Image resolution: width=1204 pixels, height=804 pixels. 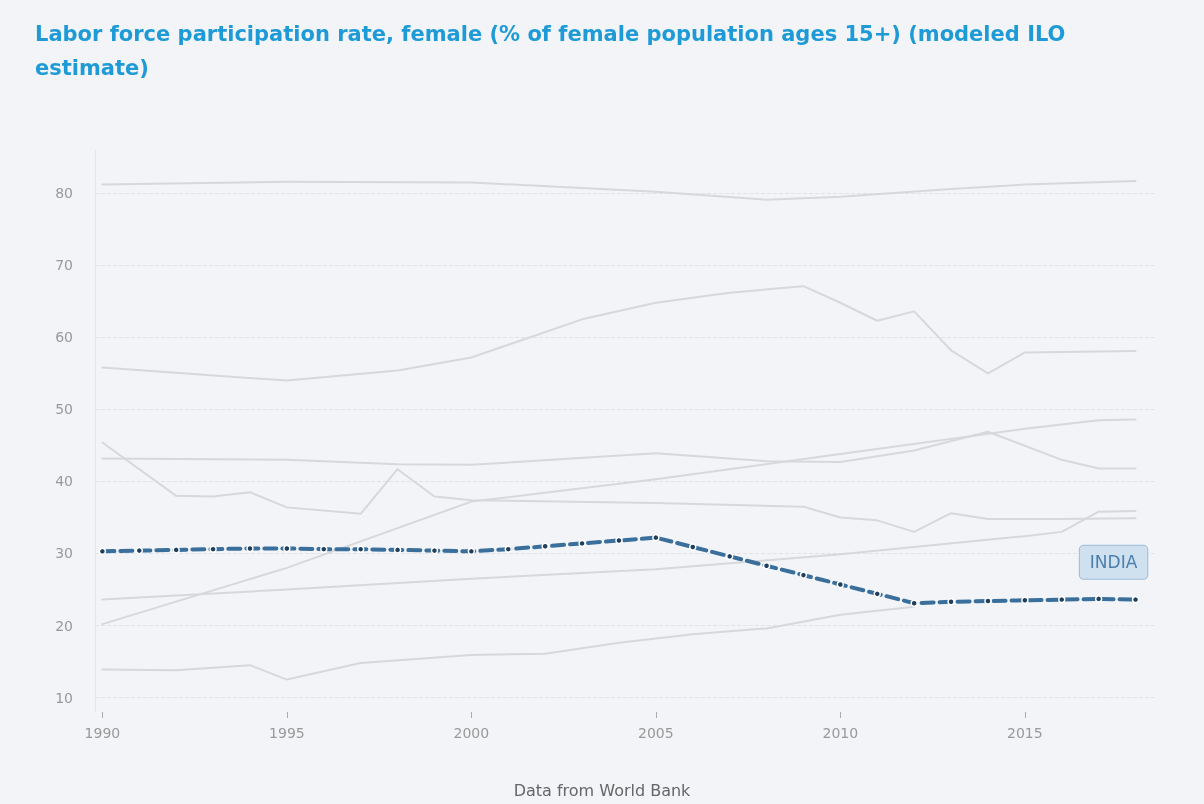 I want to click on x-tick-label: 2015, so click(x=1025, y=733).